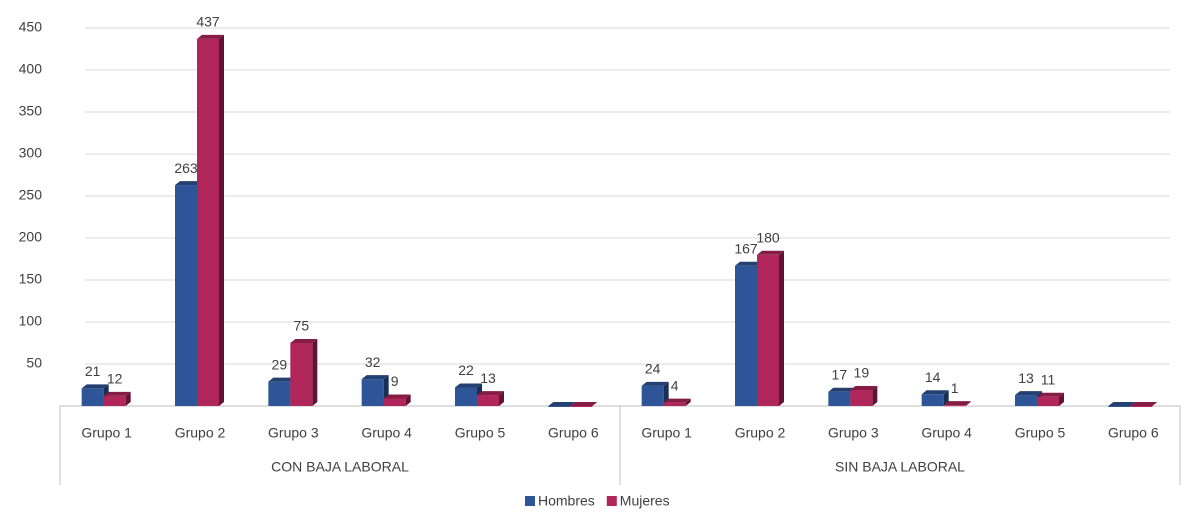 This screenshot has width=1196, height=513. I want to click on data-label: 263, so click(186, 168).